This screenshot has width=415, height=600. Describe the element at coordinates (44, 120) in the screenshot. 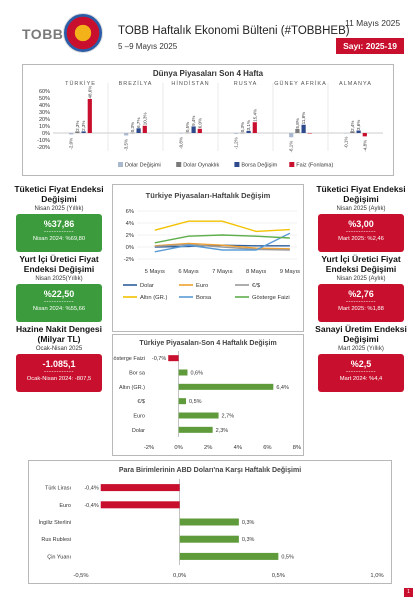

I see `y-tick-label: 20%` at that location.